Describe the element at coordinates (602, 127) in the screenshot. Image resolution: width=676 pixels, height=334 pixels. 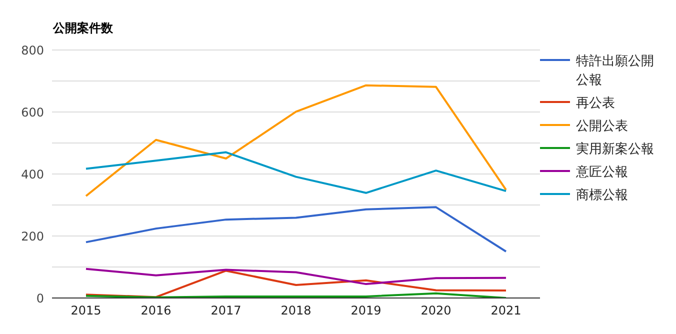
I see `legend-label: 公開公表` at that location.